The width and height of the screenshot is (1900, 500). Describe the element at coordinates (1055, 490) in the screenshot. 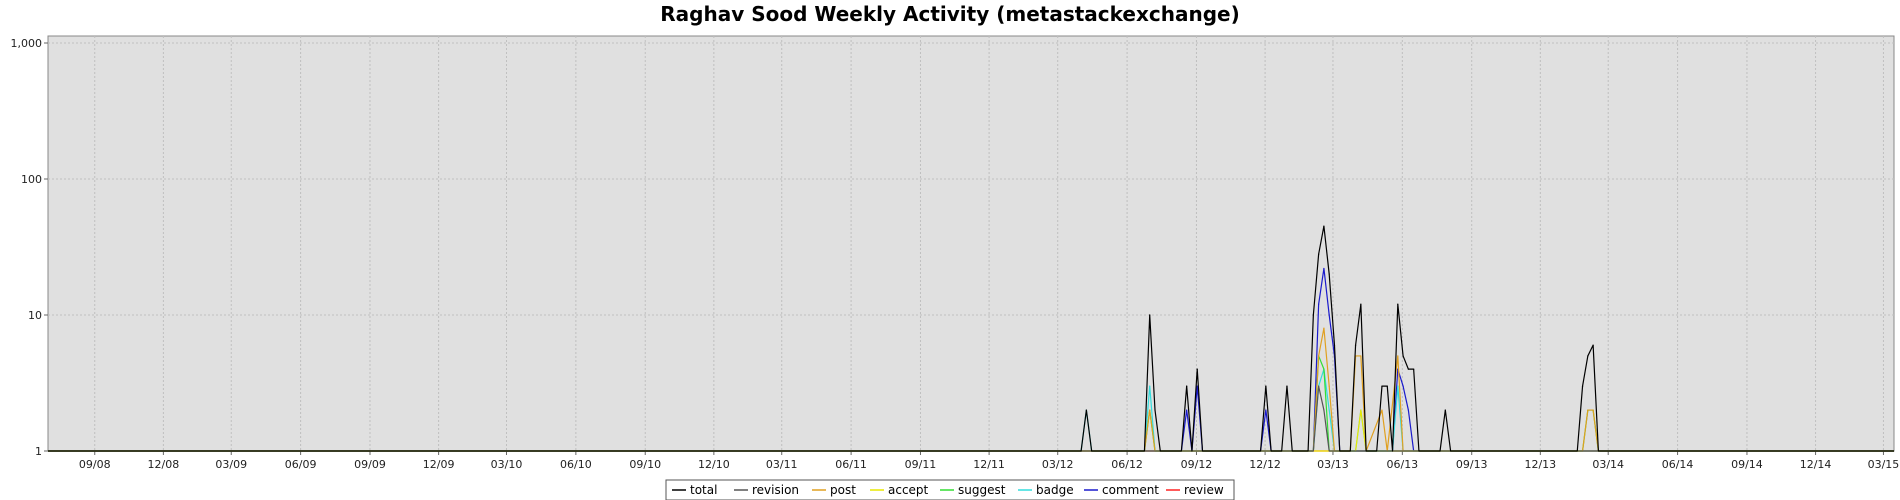

I see `legend-label-badge: badge` at that location.